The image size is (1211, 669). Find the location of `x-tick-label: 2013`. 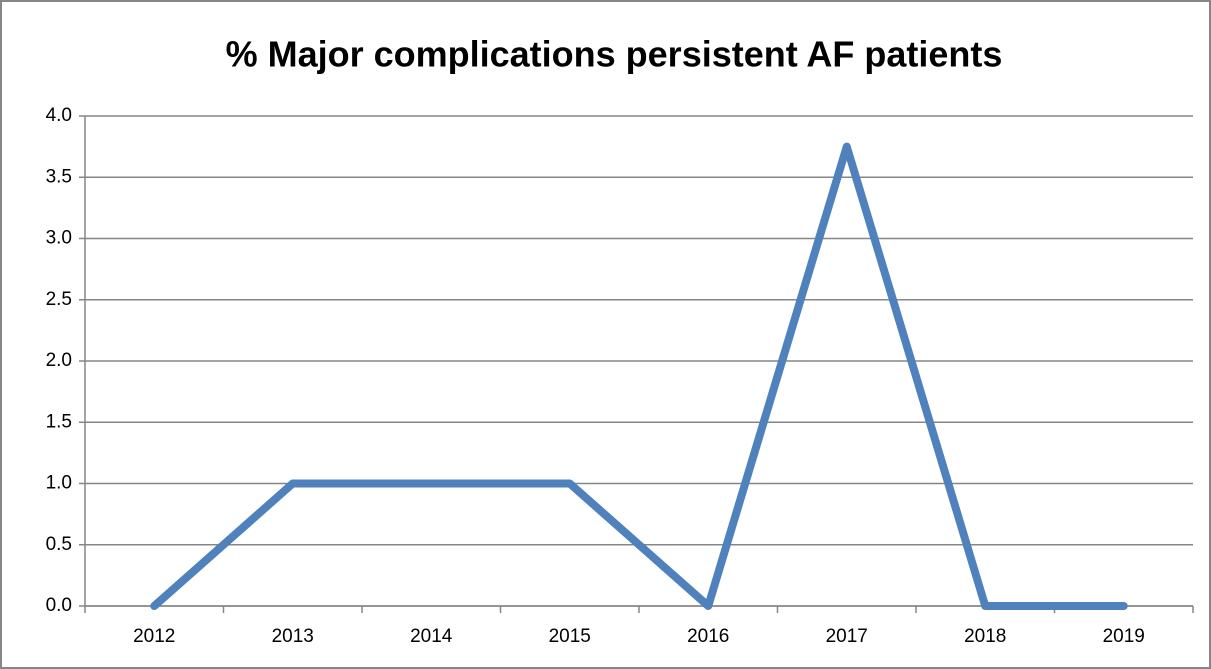

x-tick-label: 2013 is located at coordinates (293, 636).